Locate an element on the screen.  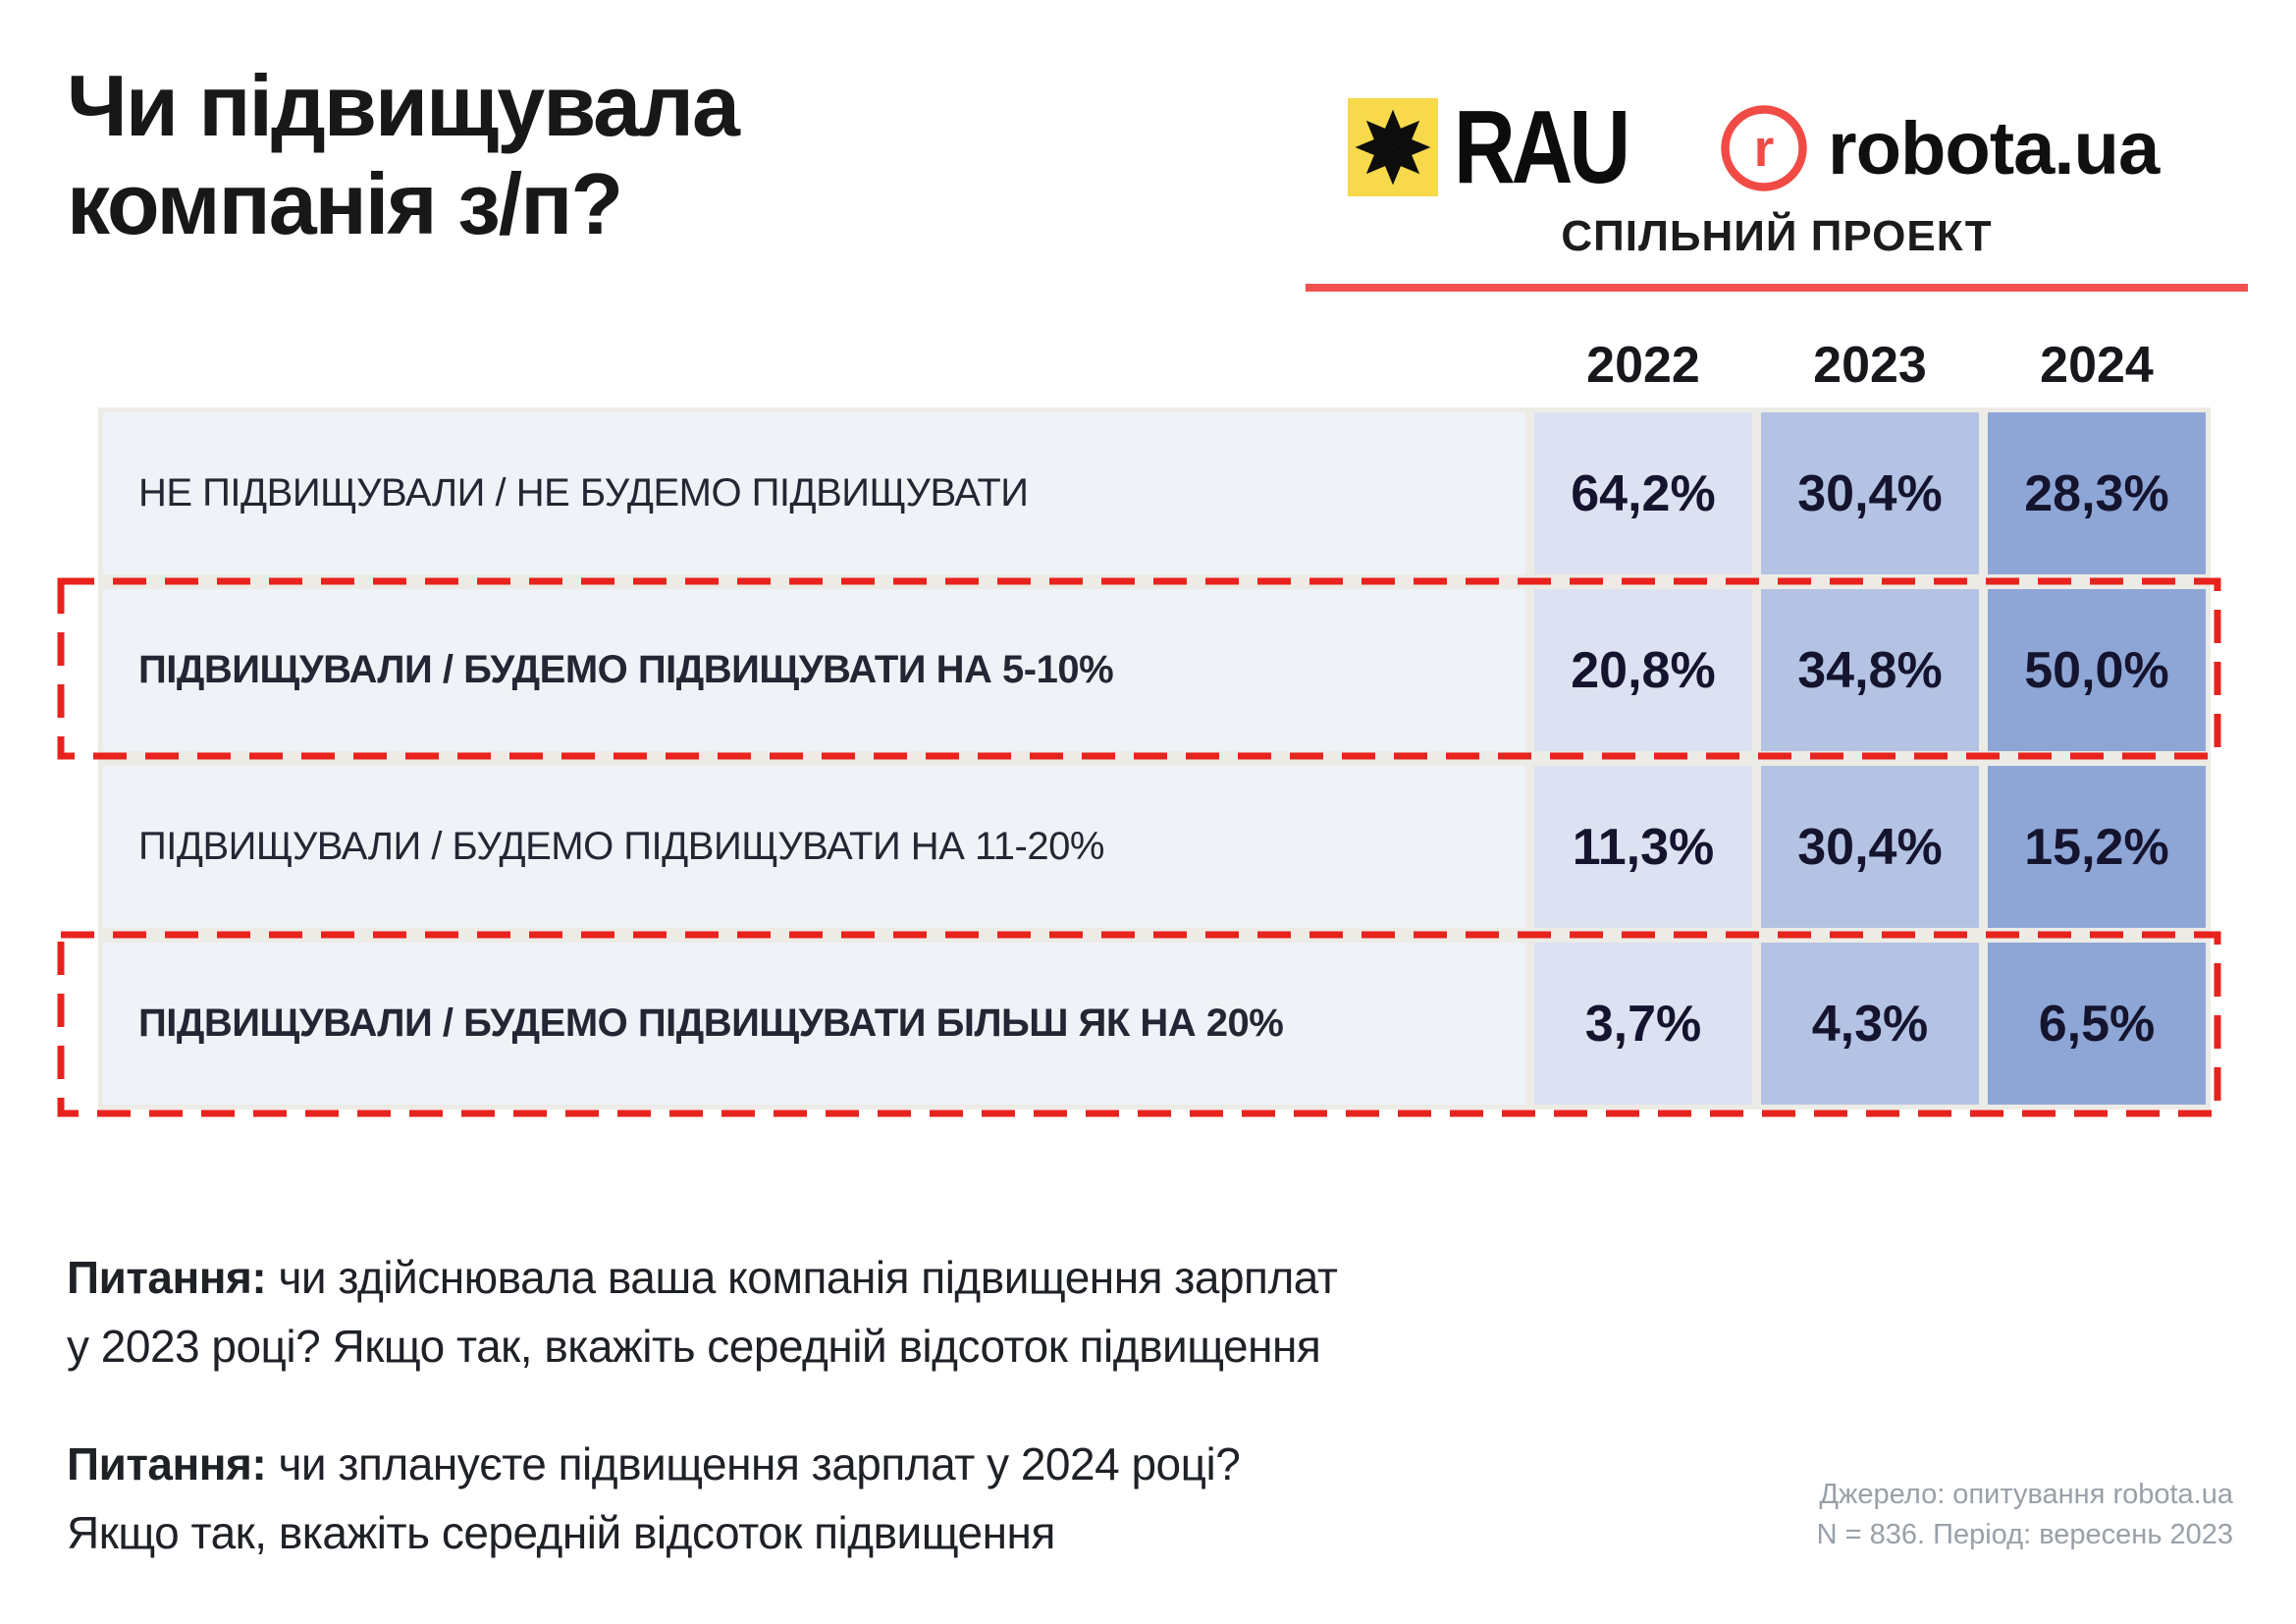
cell-value: 3,7% is located at coordinates (1643, 1024).